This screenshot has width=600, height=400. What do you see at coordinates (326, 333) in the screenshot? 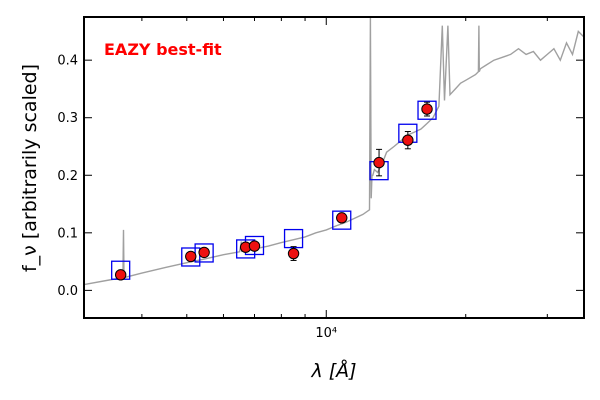
I see `x-tick-label: 10⁴` at bounding box center [326, 333].